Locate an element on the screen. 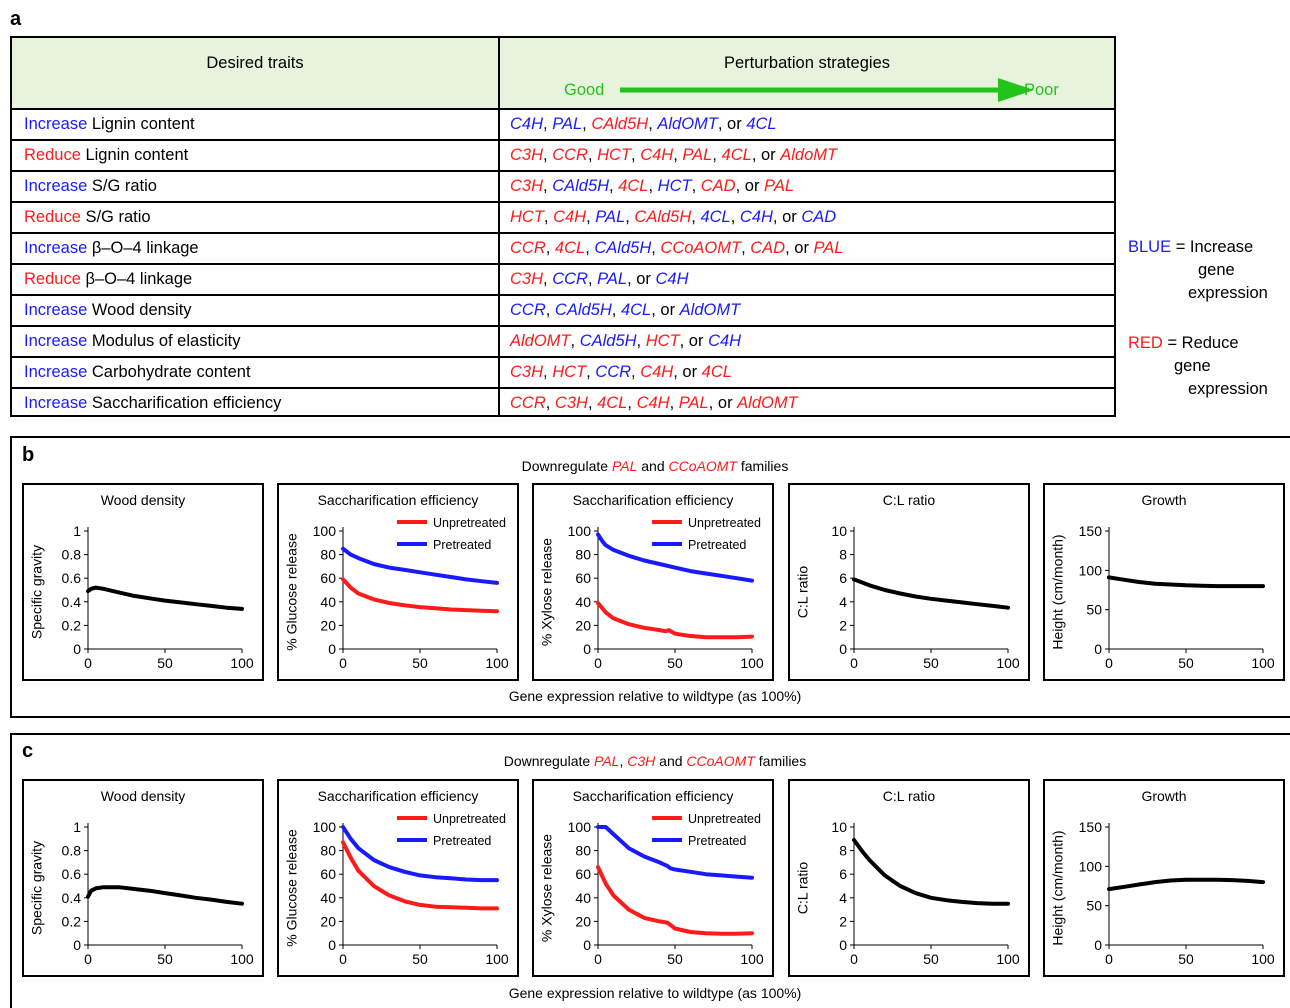  legend-red-line3: expression is located at coordinates (1228, 389).